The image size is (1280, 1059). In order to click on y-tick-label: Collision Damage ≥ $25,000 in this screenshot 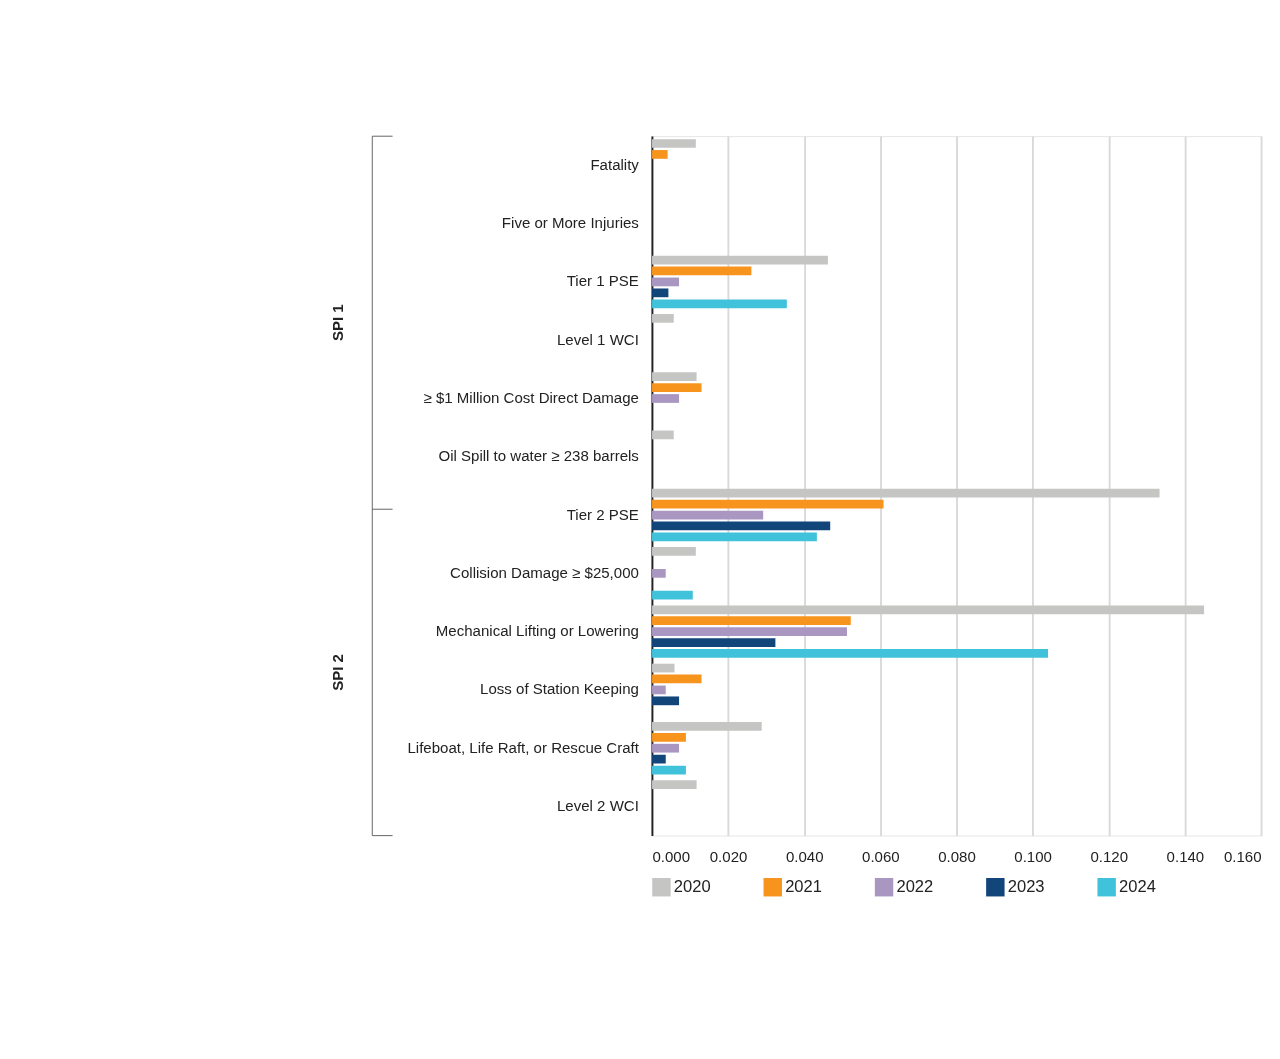, I will do `click(544, 572)`.